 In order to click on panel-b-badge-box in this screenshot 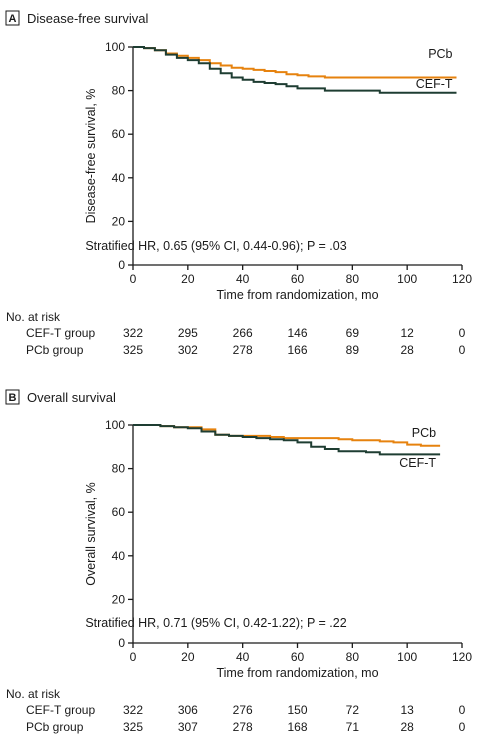, I will do `click(12, 397)`.